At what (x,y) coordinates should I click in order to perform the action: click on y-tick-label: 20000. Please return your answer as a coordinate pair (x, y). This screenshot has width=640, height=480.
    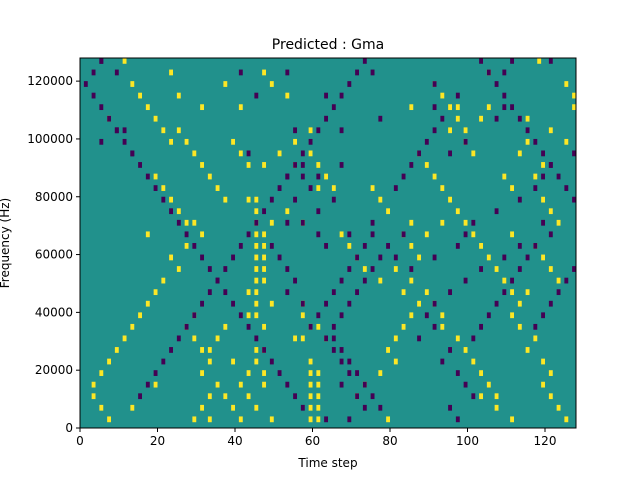
    Looking at the image, I should click on (54, 370).